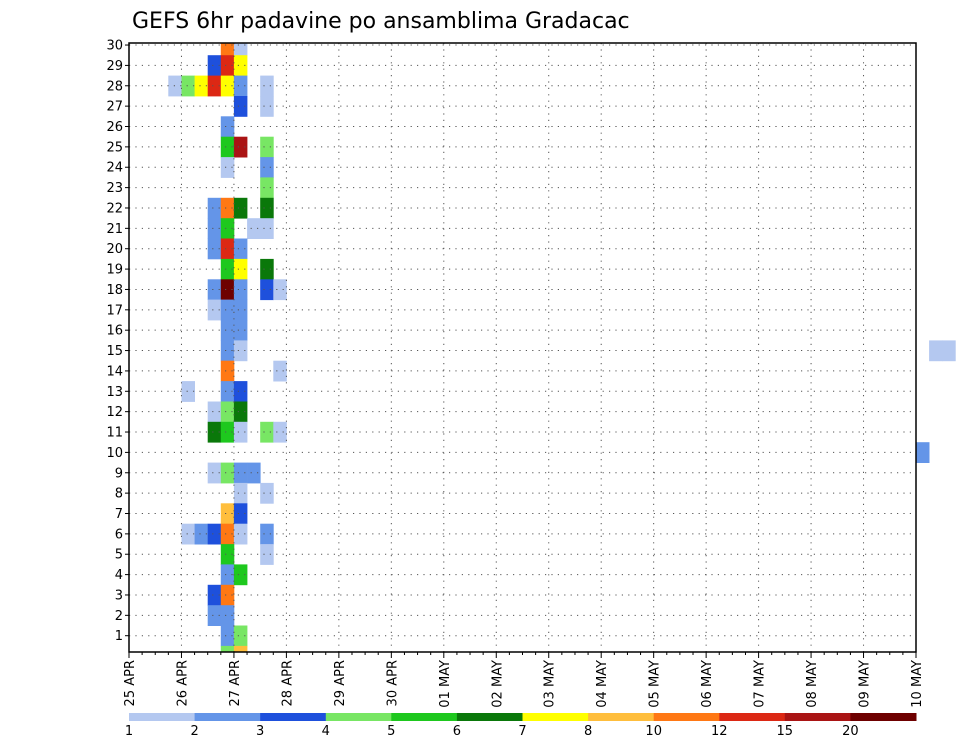 This screenshot has width=960, height=746. What do you see at coordinates (114, 371) in the screenshot?
I see `y-tick-label: 14` at bounding box center [114, 371].